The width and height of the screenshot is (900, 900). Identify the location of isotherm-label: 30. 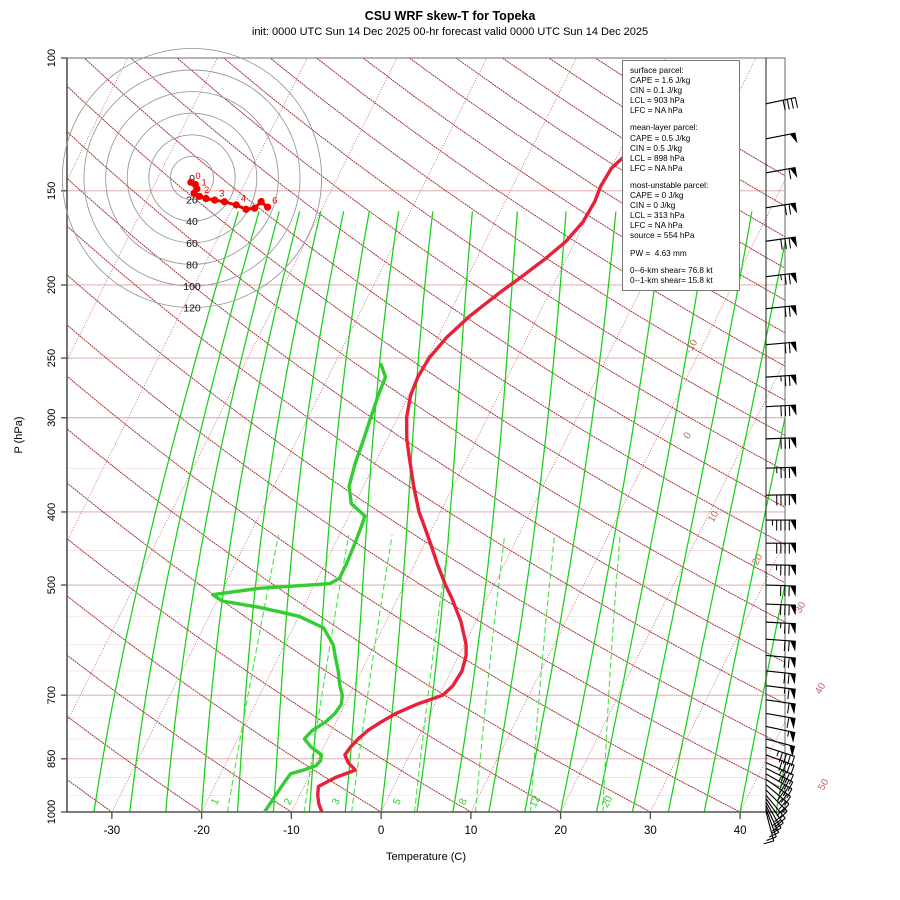
(800, 608).